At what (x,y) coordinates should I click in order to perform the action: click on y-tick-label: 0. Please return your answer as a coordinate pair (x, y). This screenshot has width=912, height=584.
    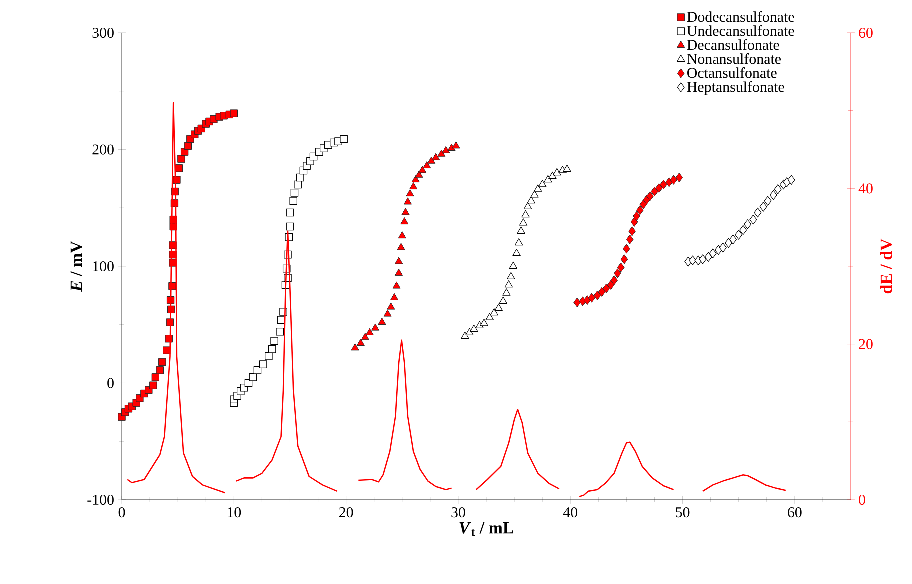
    Looking at the image, I should click on (111, 383).